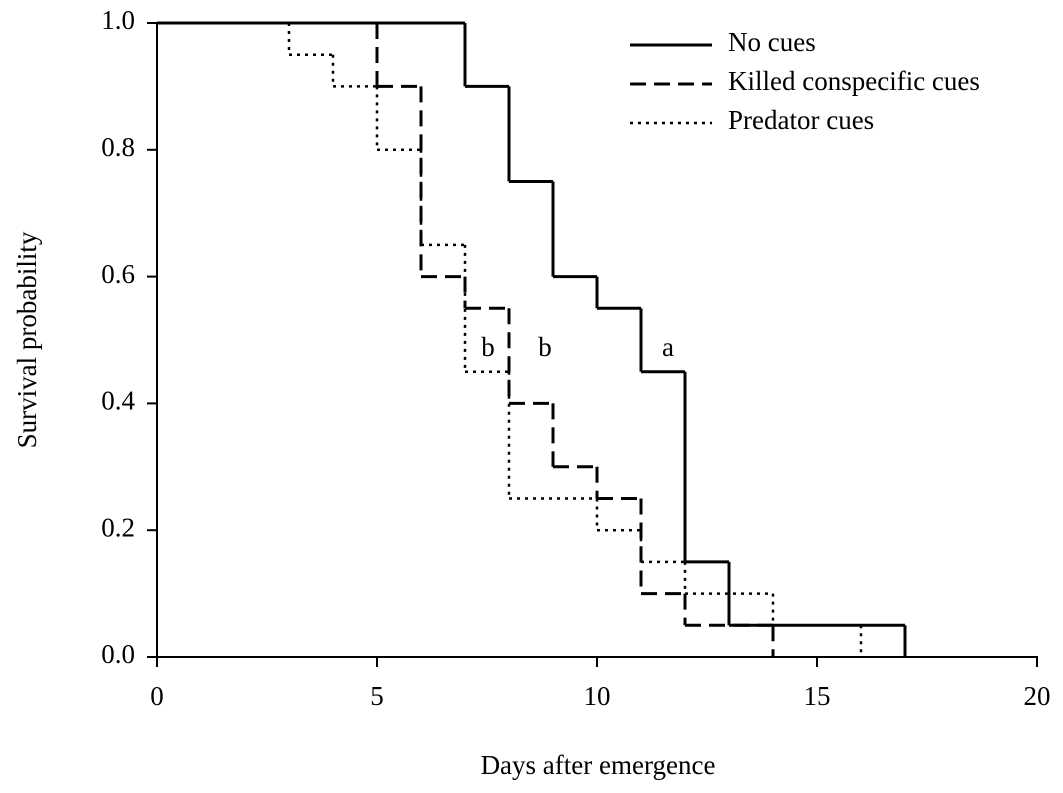  What do you see at coordinates (817, 696) in the screenshot?
I see `x-tick-label: 15` at bounding box center [817, 696].